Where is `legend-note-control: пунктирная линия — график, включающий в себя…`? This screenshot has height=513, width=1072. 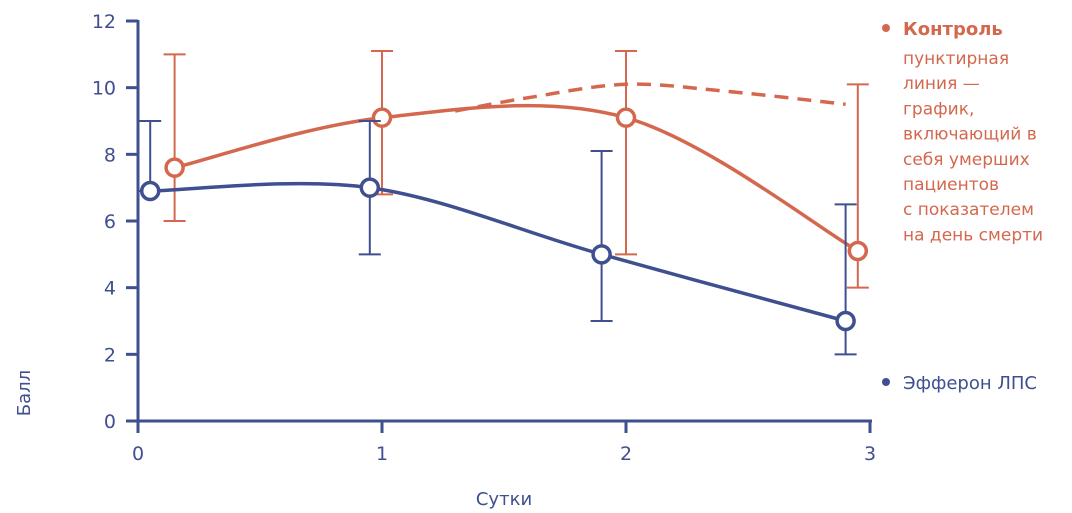 legend-note-control: пунктирная линия — график, включающий в себя… is located at coordinates (973, 147).